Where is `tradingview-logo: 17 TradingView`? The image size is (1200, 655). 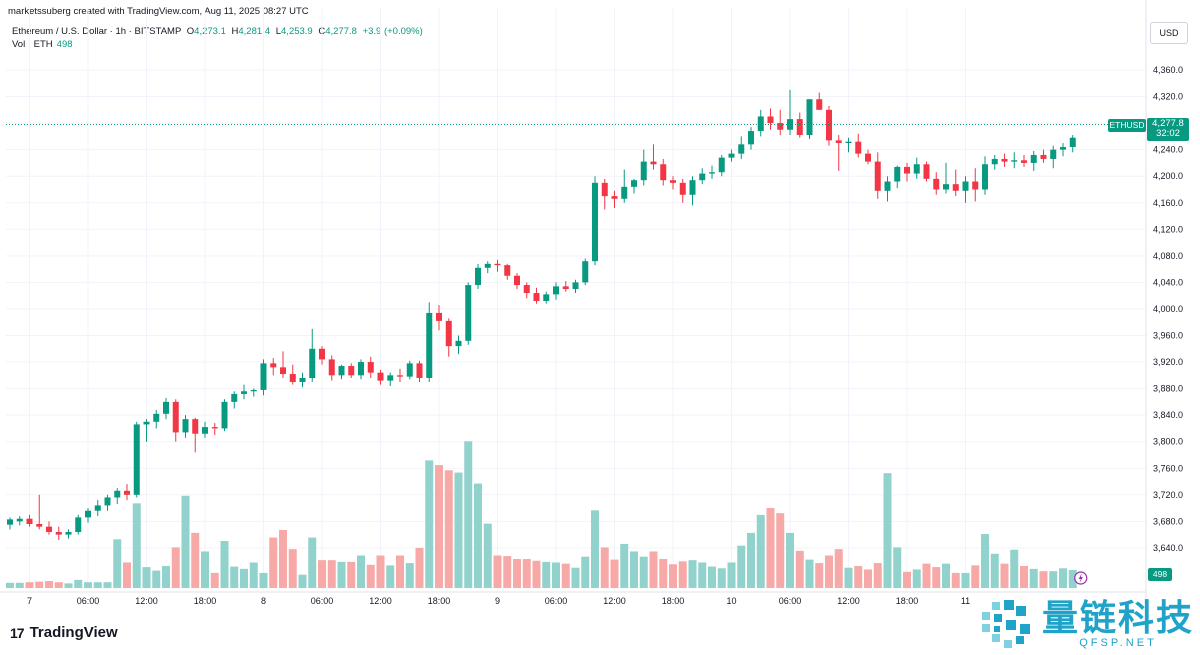
tradingview-logo: 17 TradingView is located at coordinates (64, 632).